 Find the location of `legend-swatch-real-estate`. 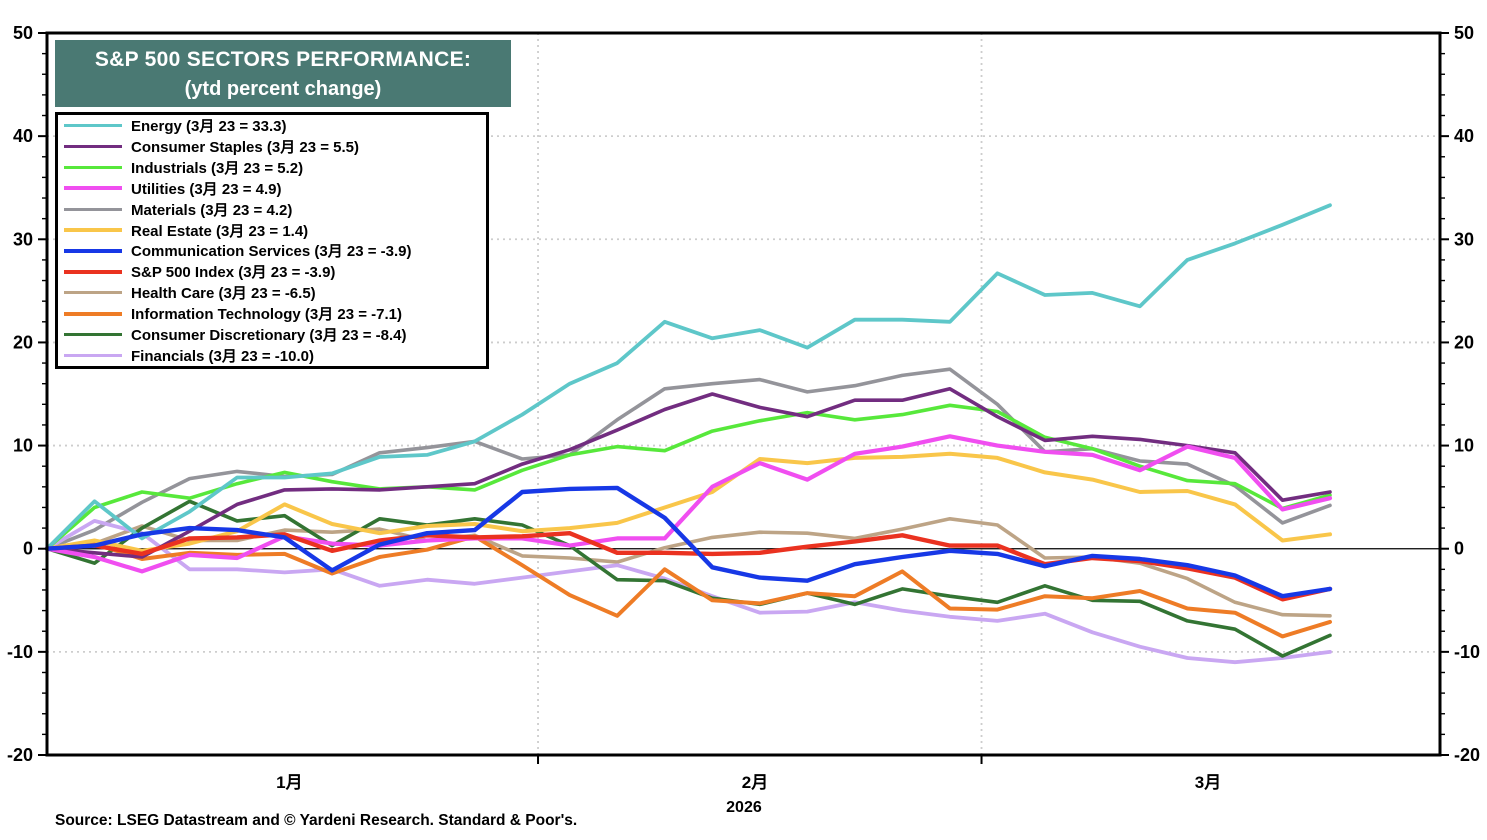

legend-swatch-real-estate is located at coordinates (93, 230).